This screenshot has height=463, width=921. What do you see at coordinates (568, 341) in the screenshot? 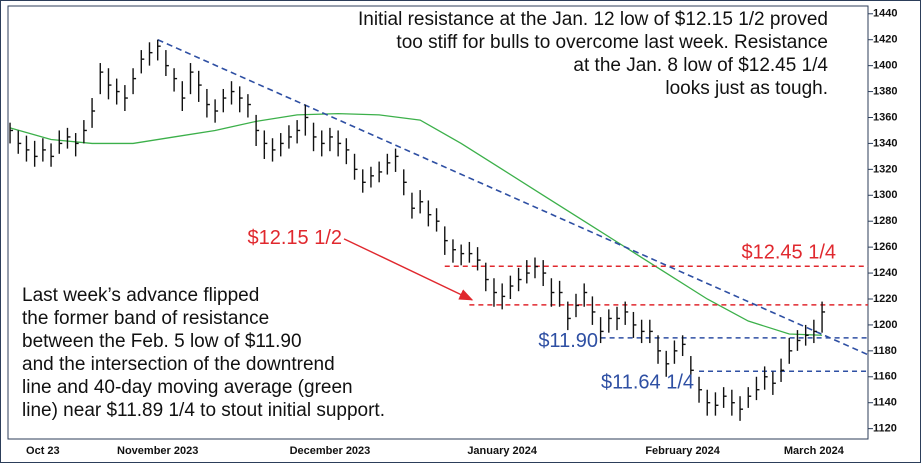
I see `level-label: $11.90` at bounding box center [568, 341].